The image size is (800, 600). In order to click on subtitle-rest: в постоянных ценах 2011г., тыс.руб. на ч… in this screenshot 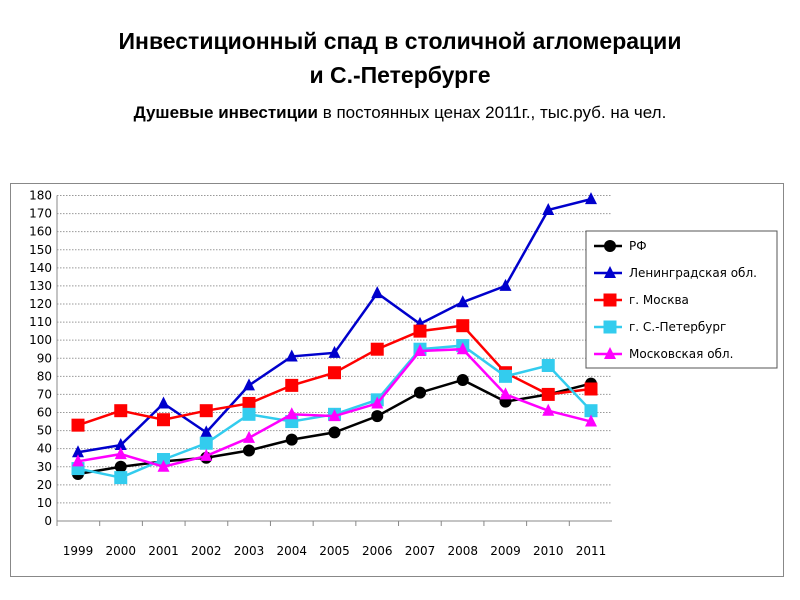, I will do `click(492, 112)`.